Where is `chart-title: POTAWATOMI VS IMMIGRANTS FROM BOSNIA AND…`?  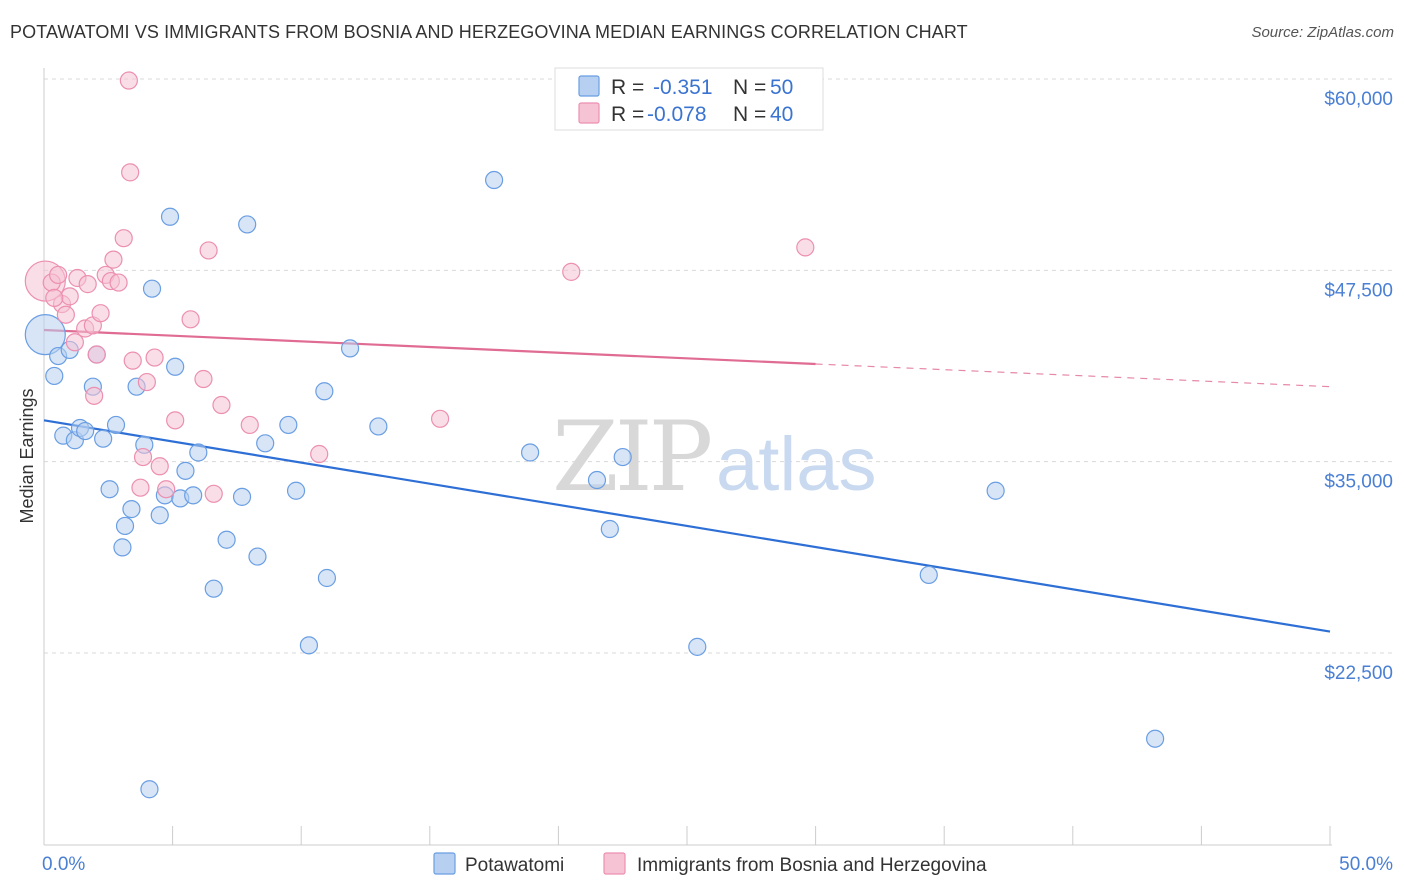 chart-title: POTAWATOMI VS IMMIGRANTS FROM BOSNIA AND… is located at coordinates (489, 32).